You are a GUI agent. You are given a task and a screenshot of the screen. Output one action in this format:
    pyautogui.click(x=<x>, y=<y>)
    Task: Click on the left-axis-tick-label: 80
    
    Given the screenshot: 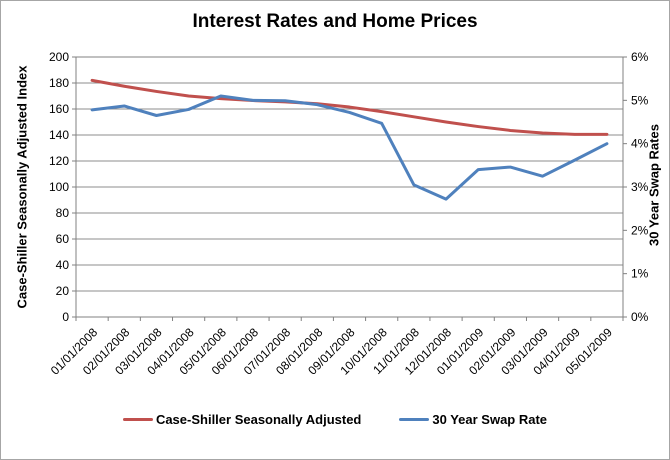 What is the action you would take?
    pyautogui.click(x=63, y=213)
    